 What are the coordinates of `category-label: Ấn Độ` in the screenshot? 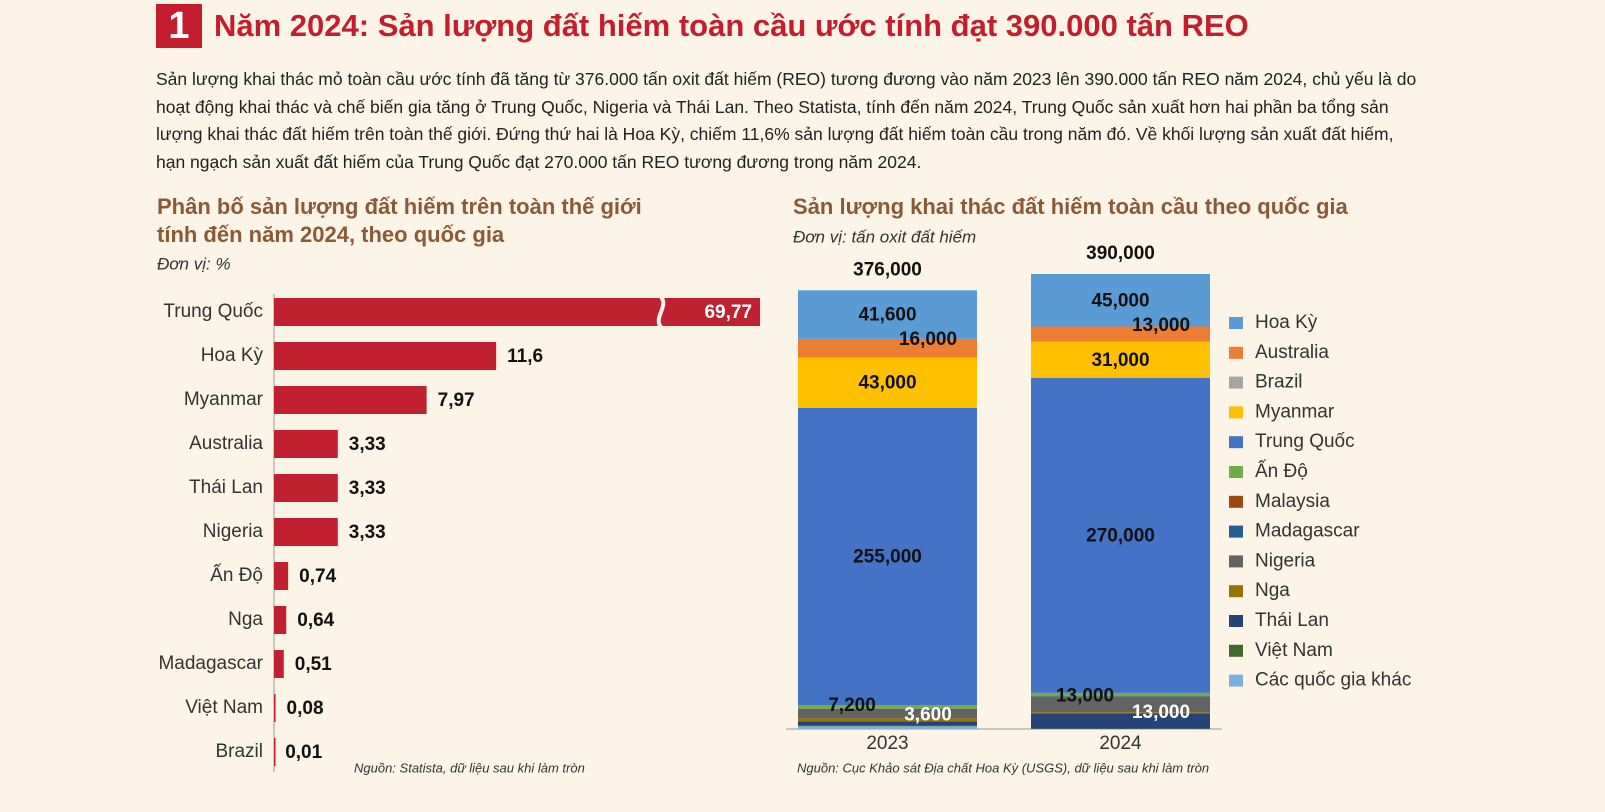 It's located at (236, 575).